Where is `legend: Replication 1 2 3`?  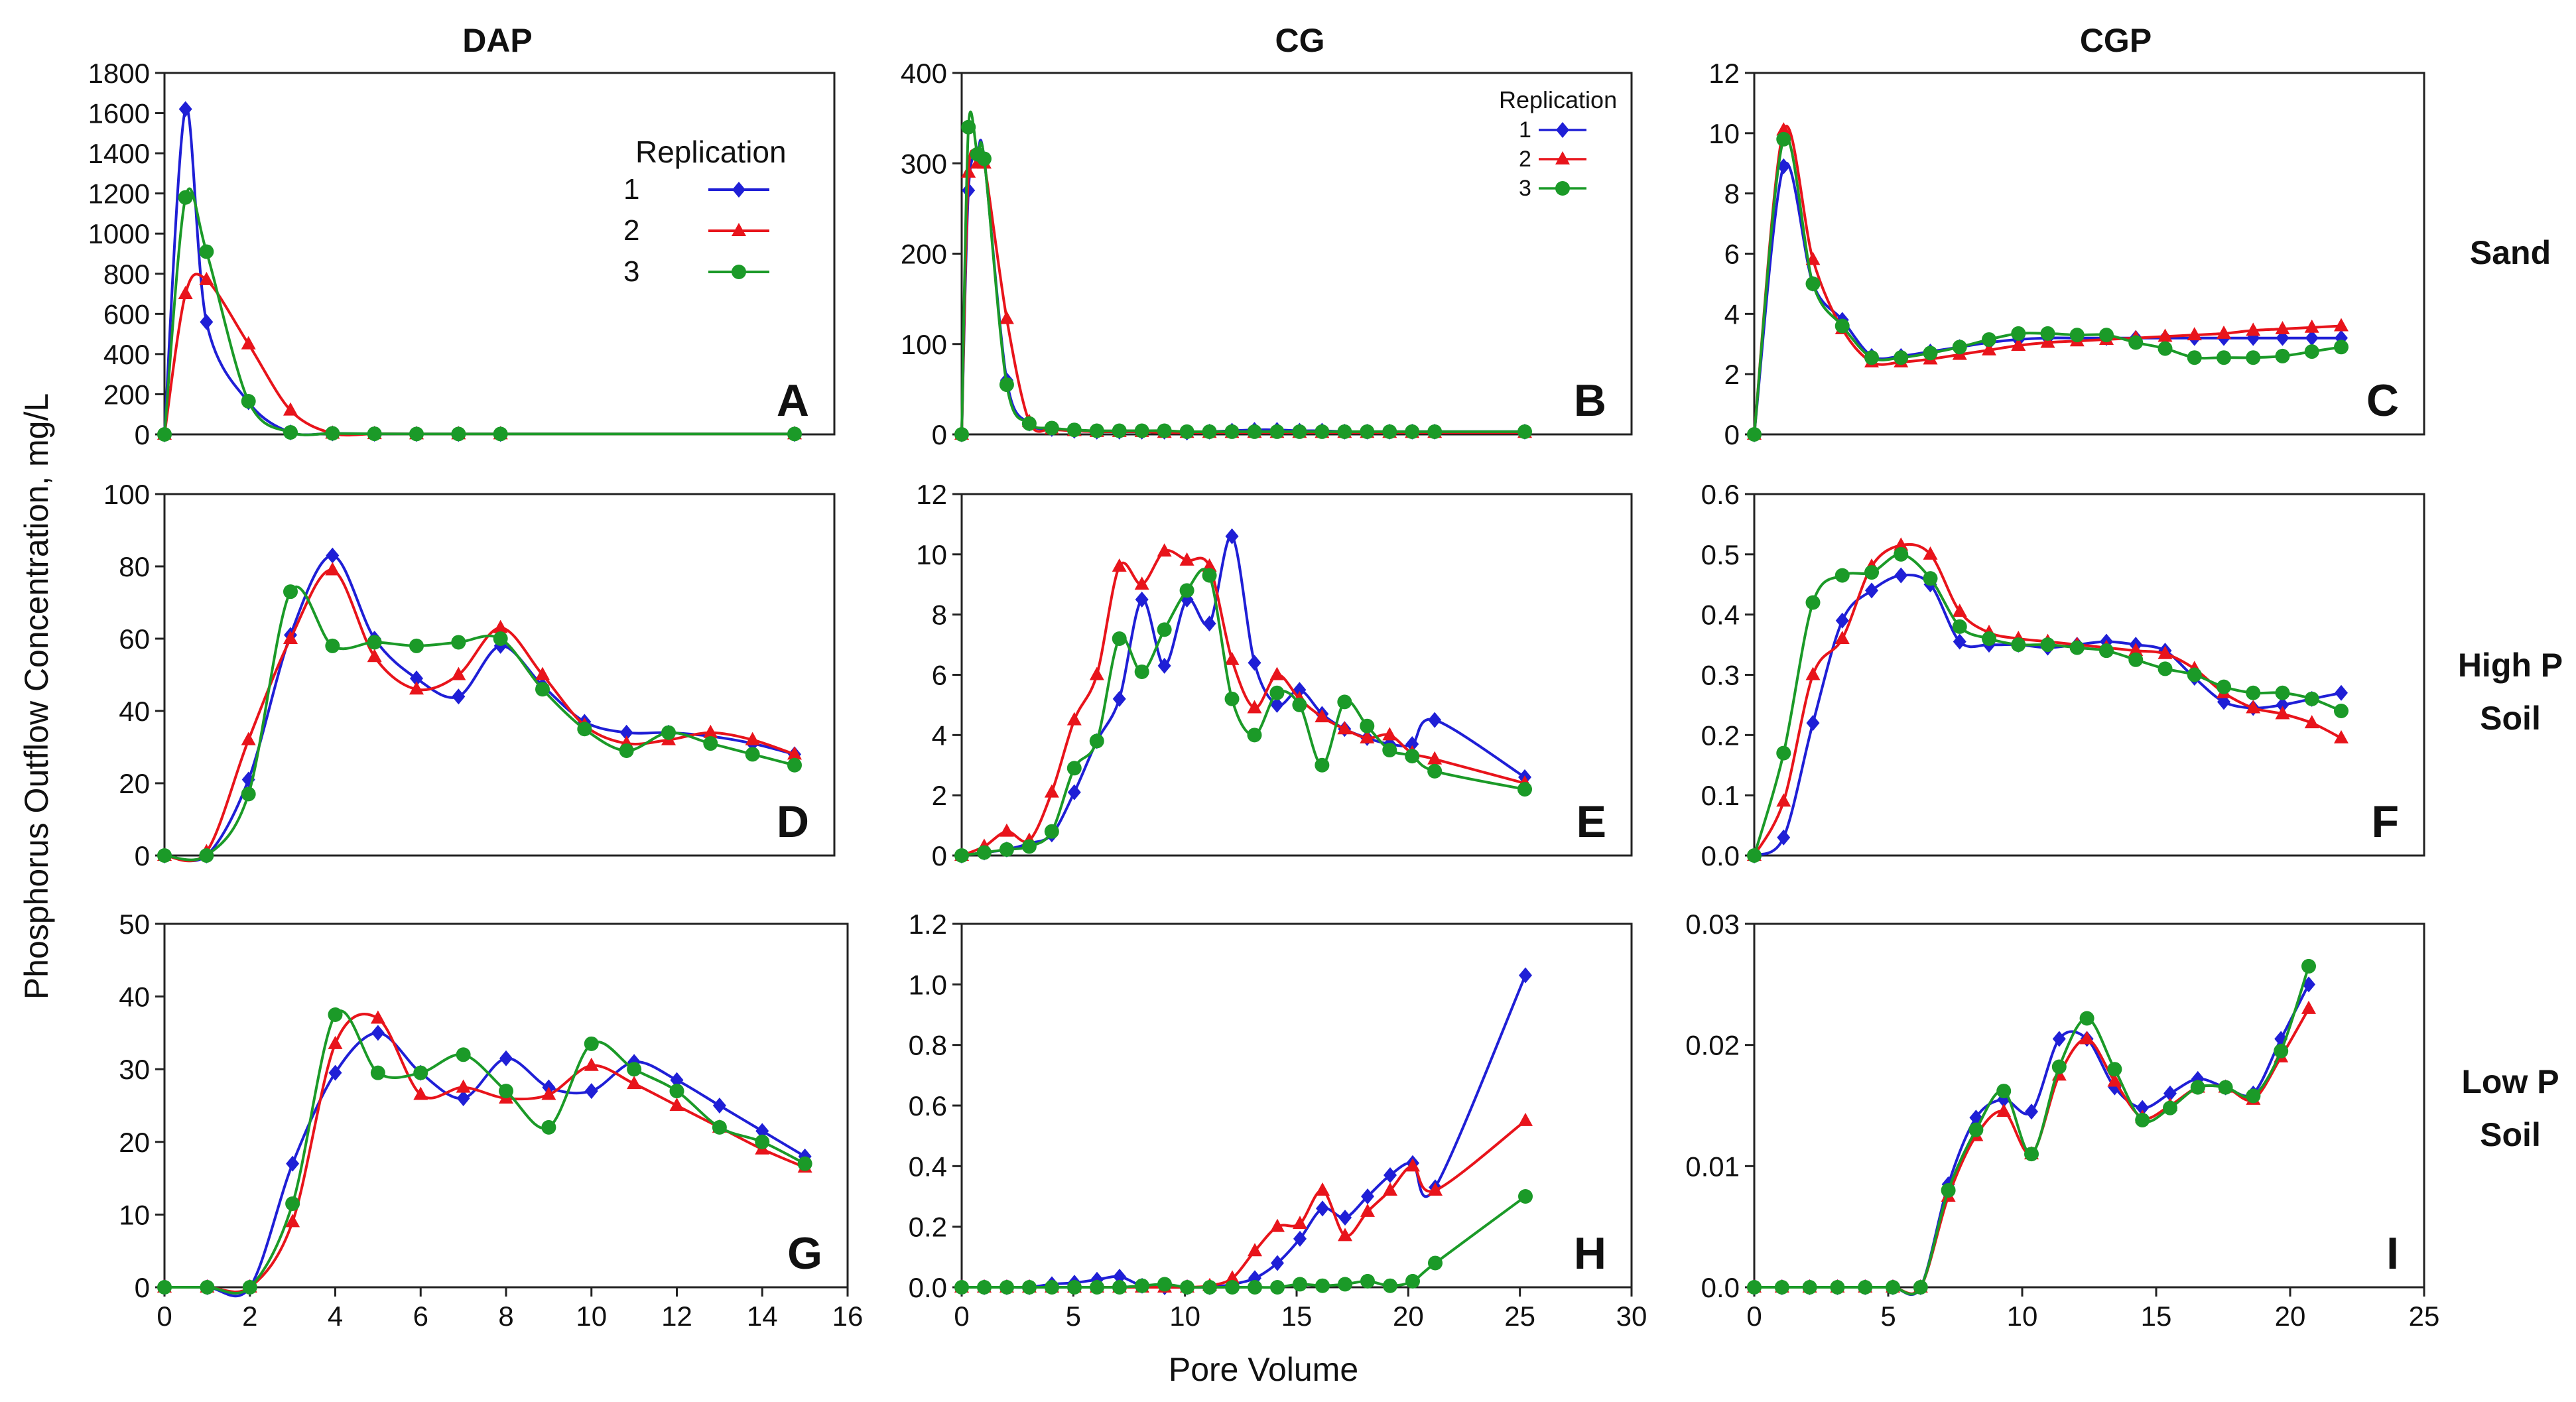 legend: Replication 1 2 3 is located at coordinates (705, 211).